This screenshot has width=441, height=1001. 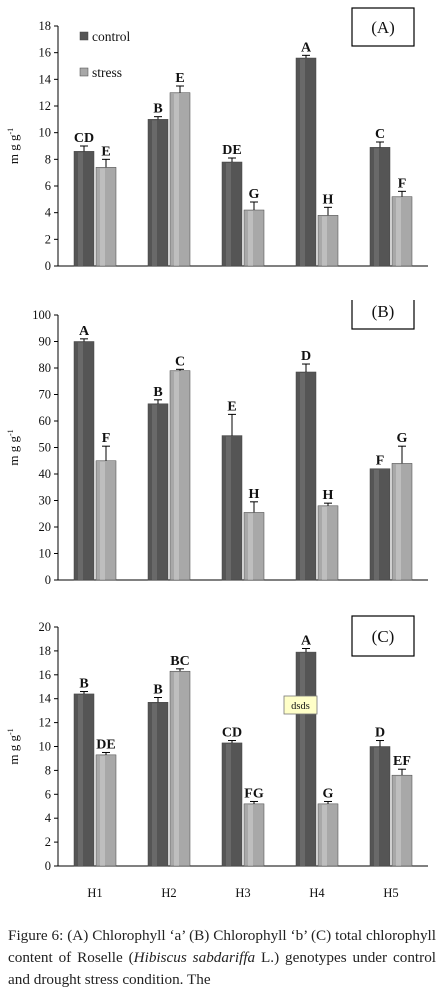 I want to click on y-tick-label: 60, so click(x=45, y=421).